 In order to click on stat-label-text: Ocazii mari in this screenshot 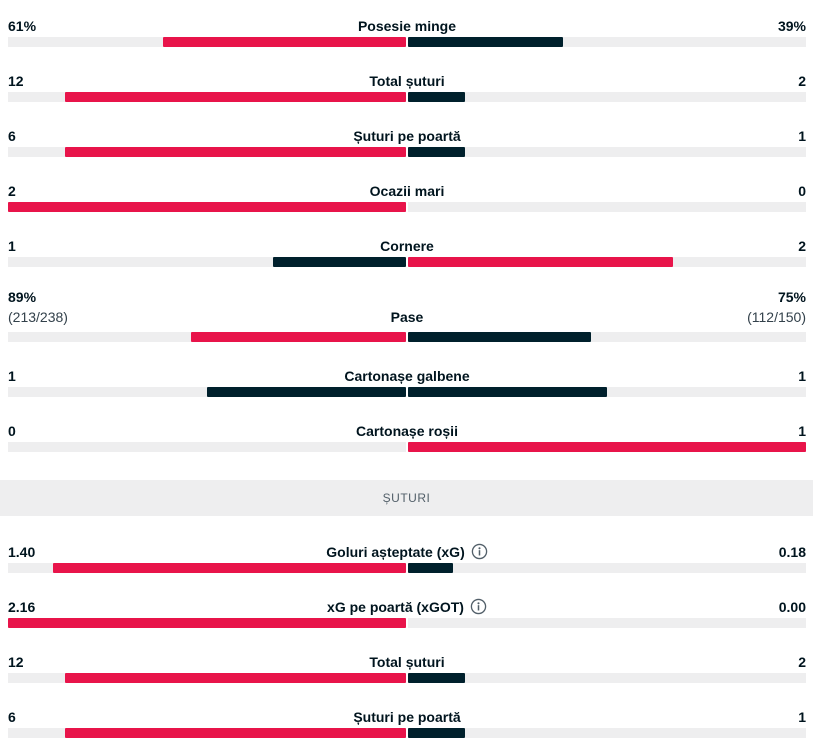, I will do `click(407, 191)`.